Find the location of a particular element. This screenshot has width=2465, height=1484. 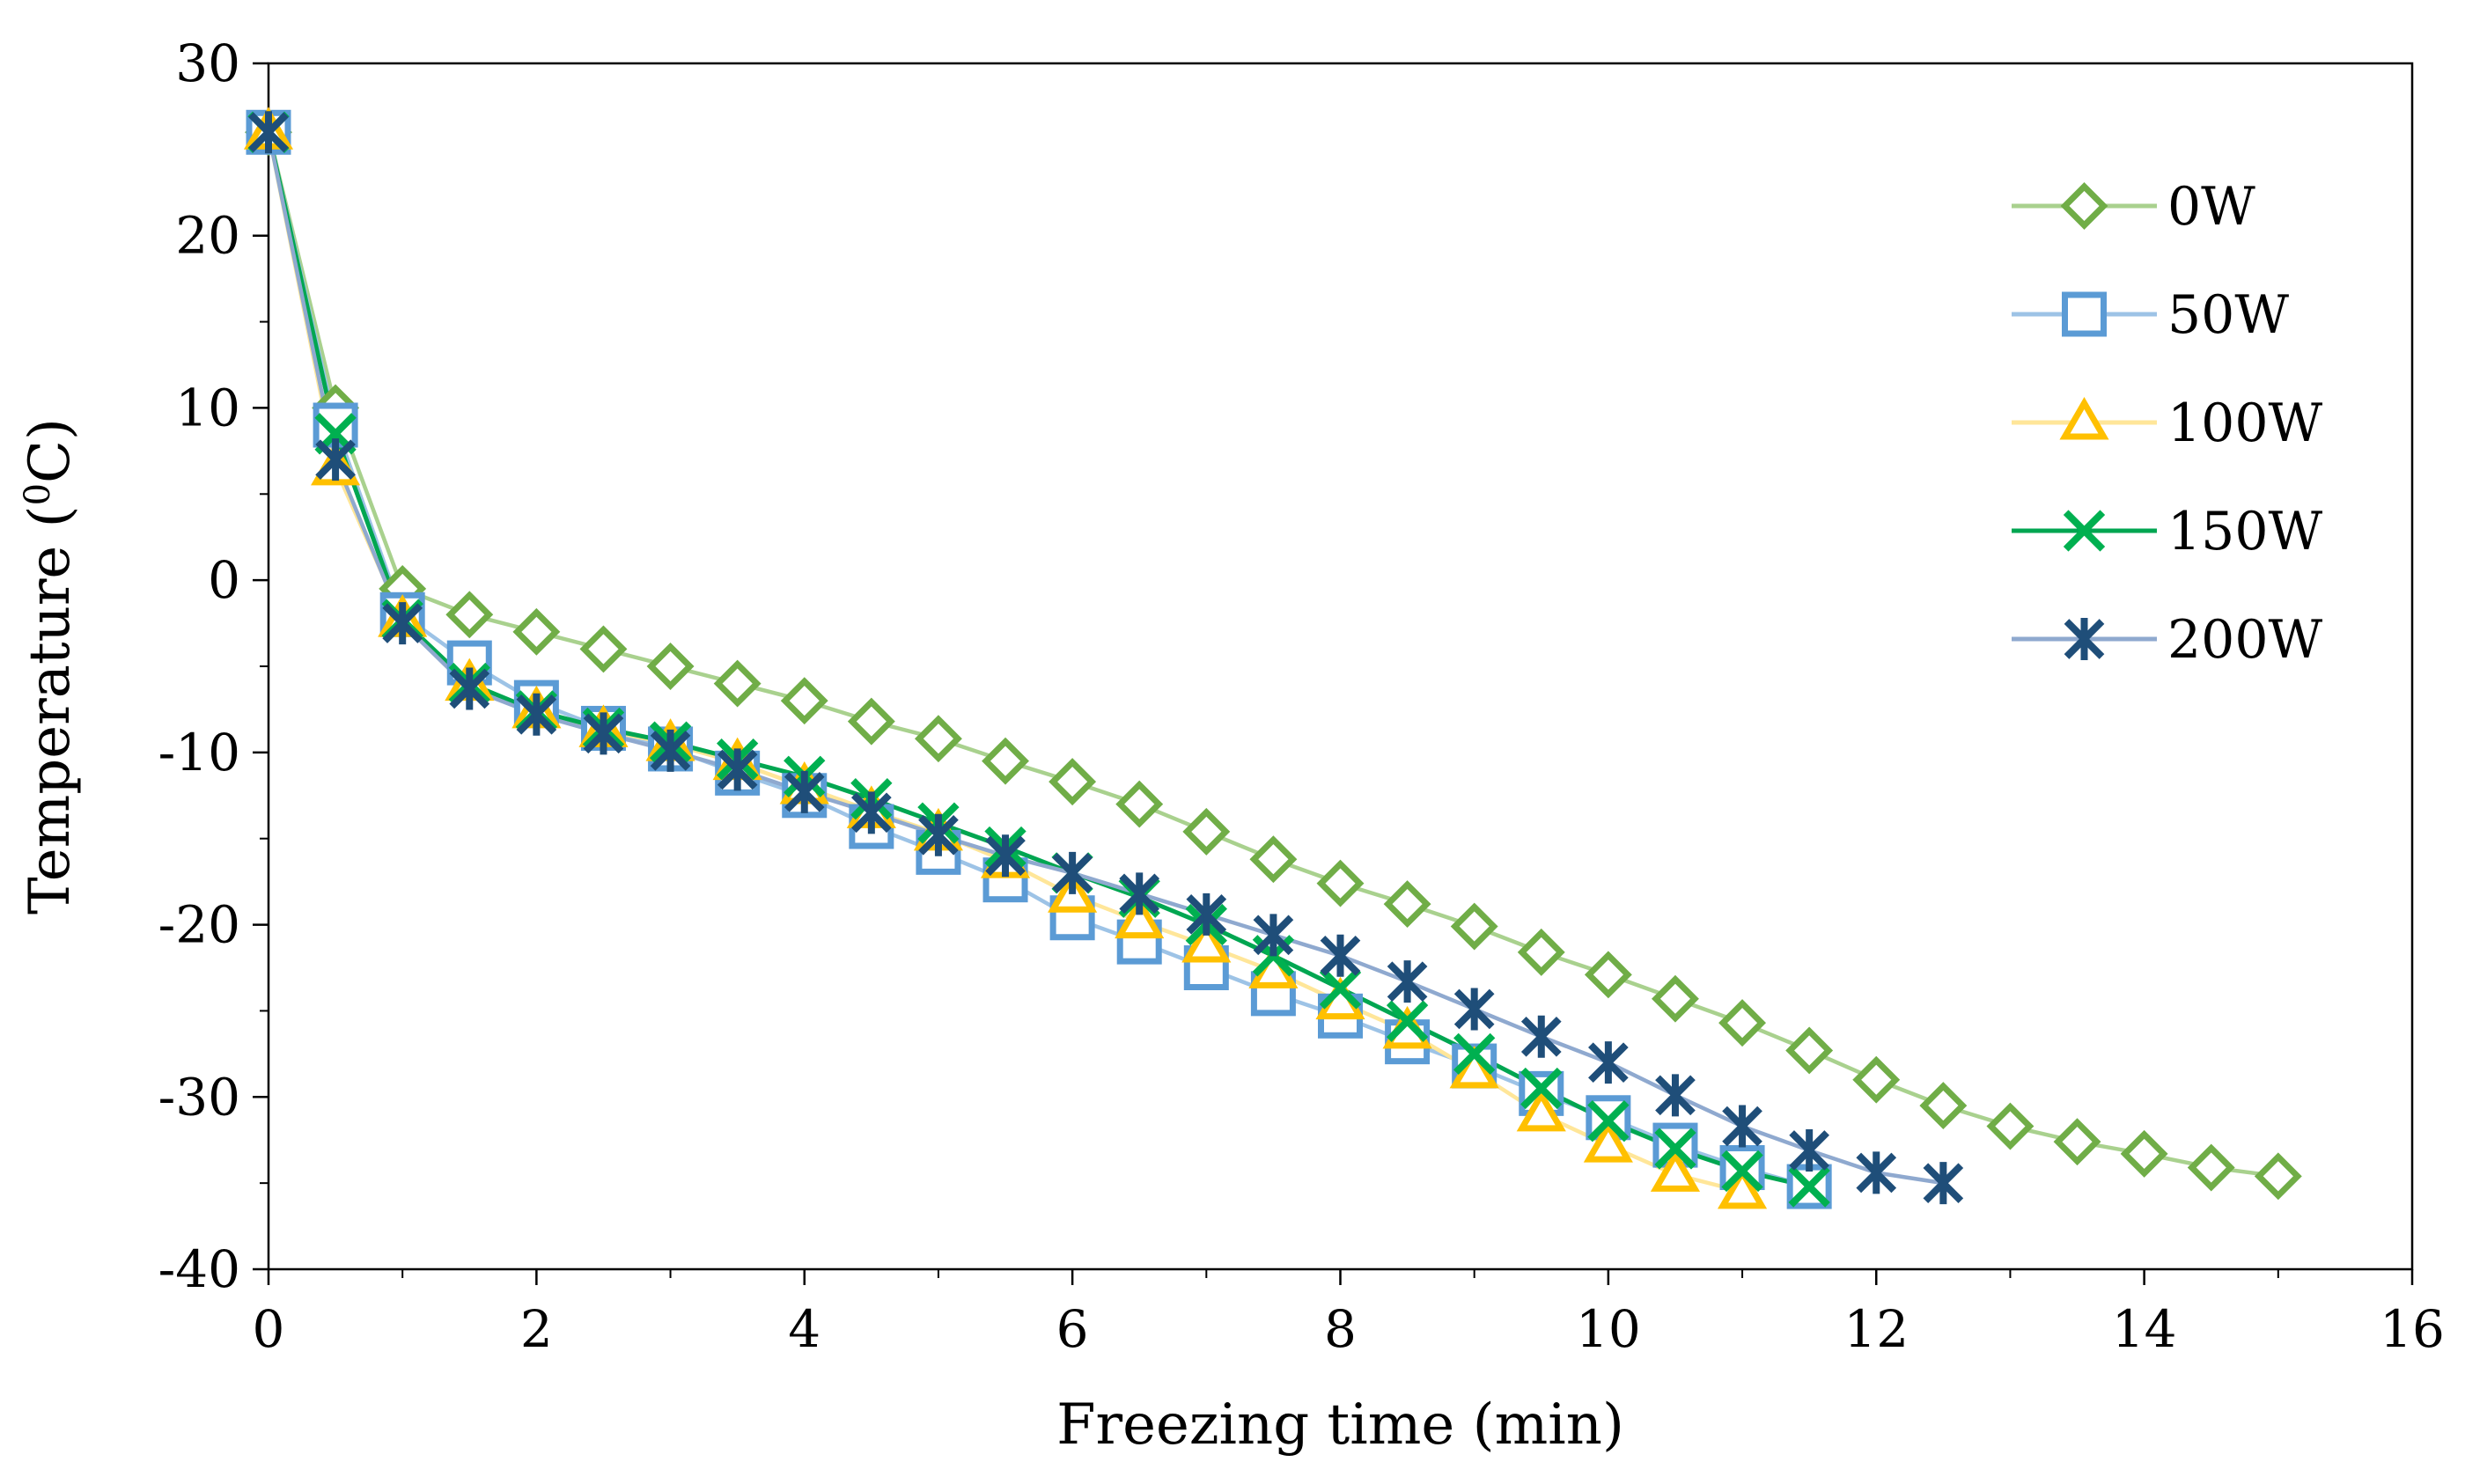

legend-item-200w: 200W is located at coordinates (2167, 640).